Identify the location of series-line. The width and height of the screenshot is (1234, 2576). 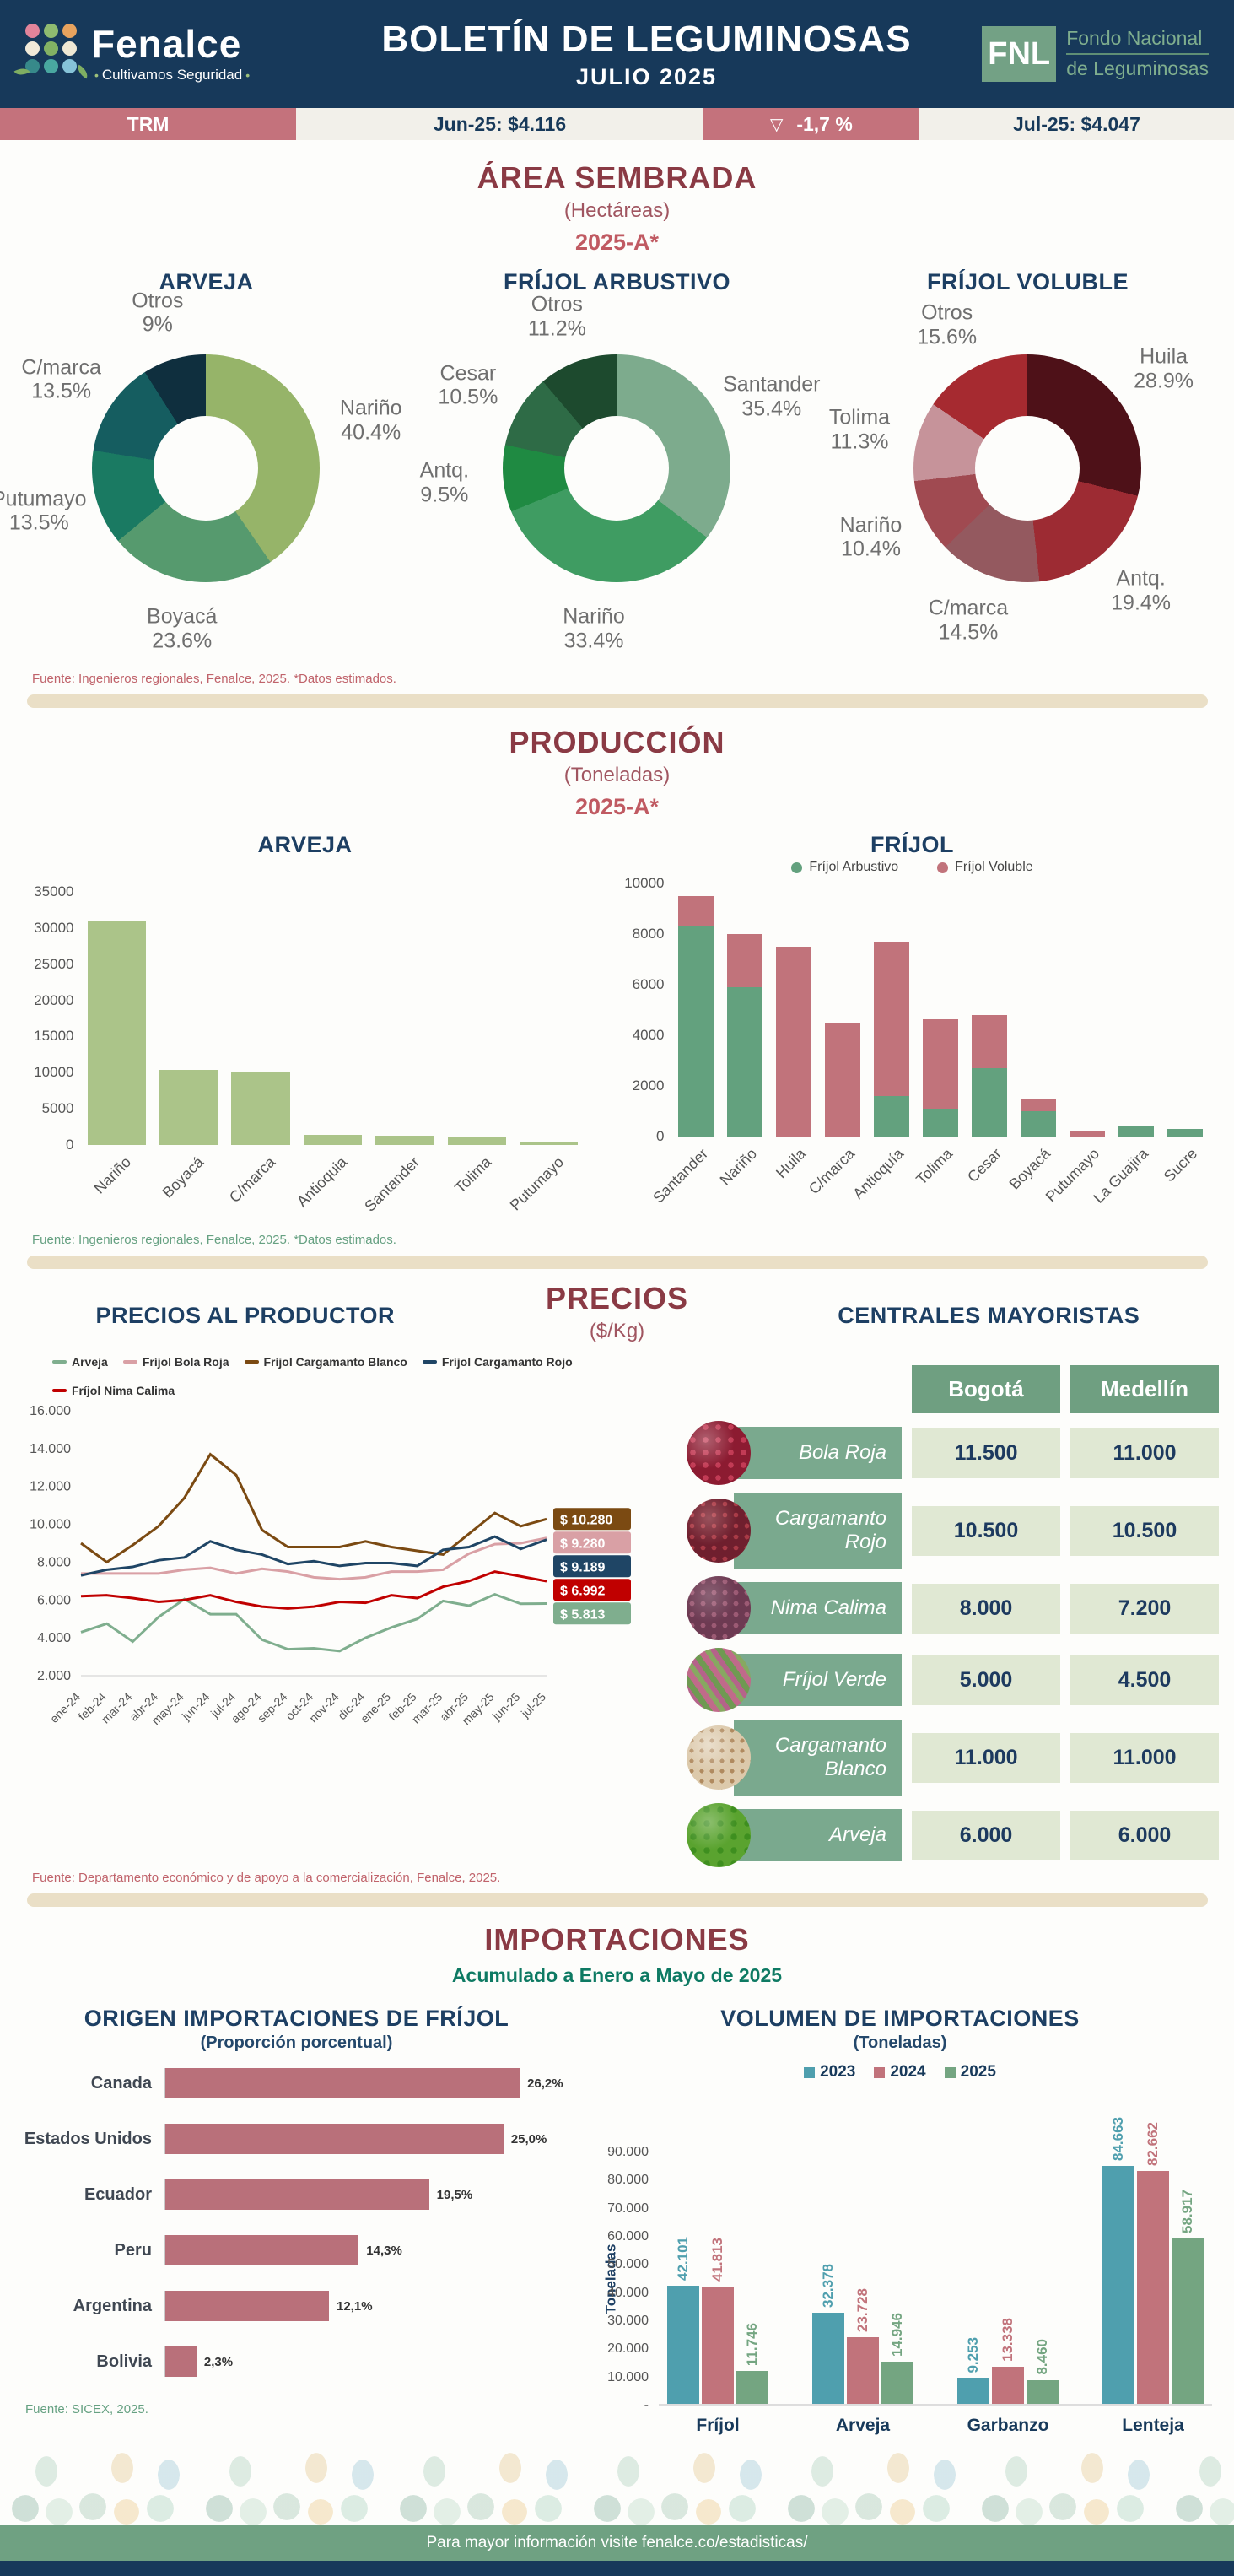
(314, 1509).